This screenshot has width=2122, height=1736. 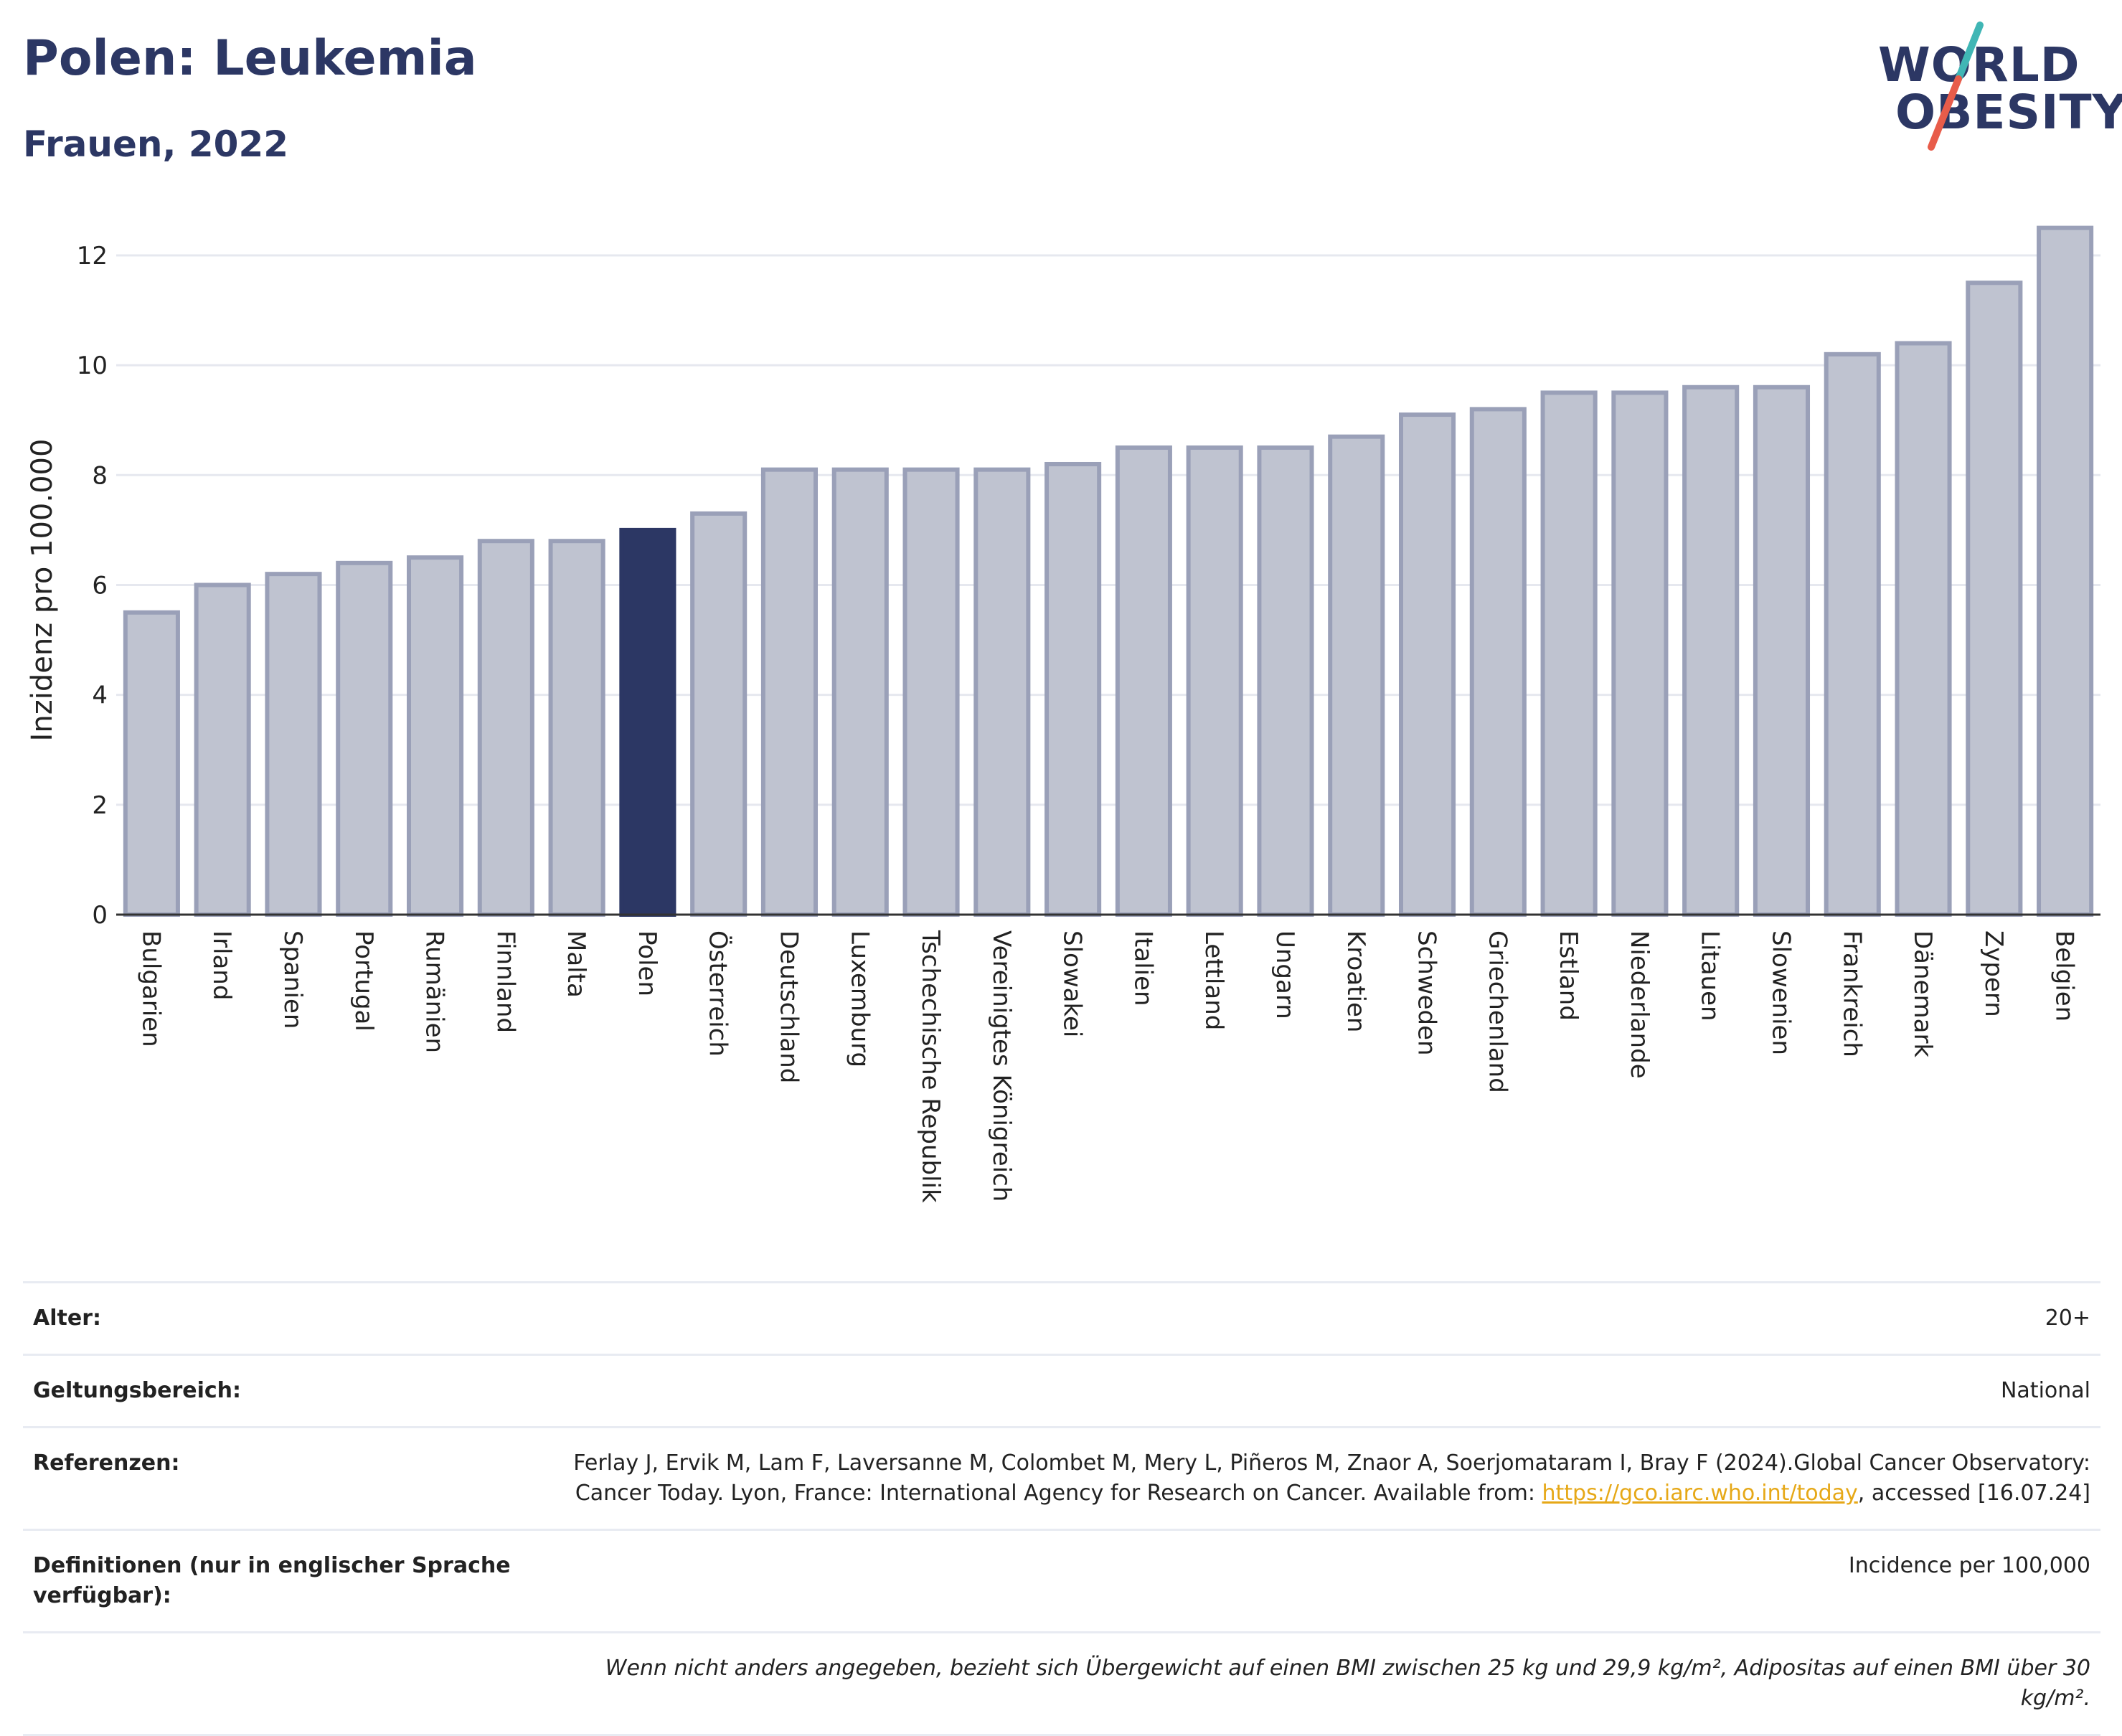 What do you see at coordinates (1922, 993) in the screenshot?
I see `x-category-label: Dänemark` at bounding box center [1922, 993].